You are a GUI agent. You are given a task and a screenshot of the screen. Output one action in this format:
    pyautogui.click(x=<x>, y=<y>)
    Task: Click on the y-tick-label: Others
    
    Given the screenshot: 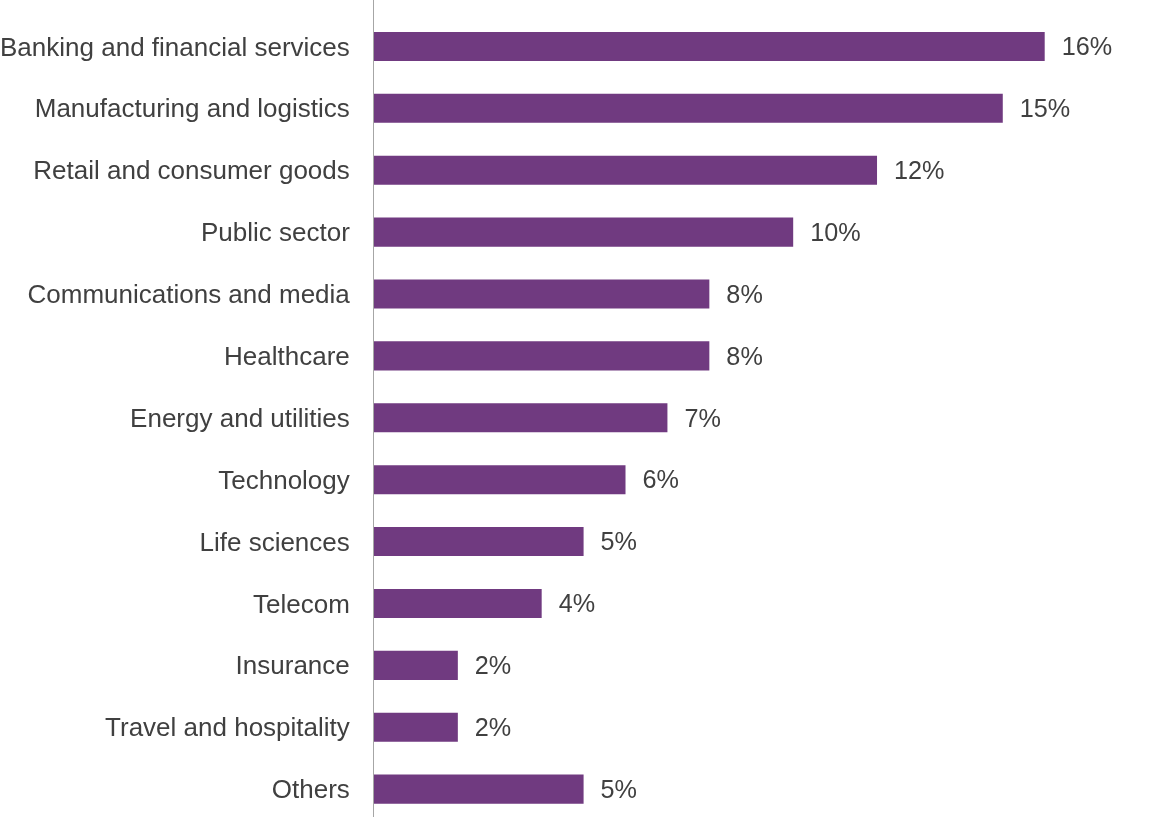 What is the action you would take?
    pyautogui.click(x=310, y=789)
    